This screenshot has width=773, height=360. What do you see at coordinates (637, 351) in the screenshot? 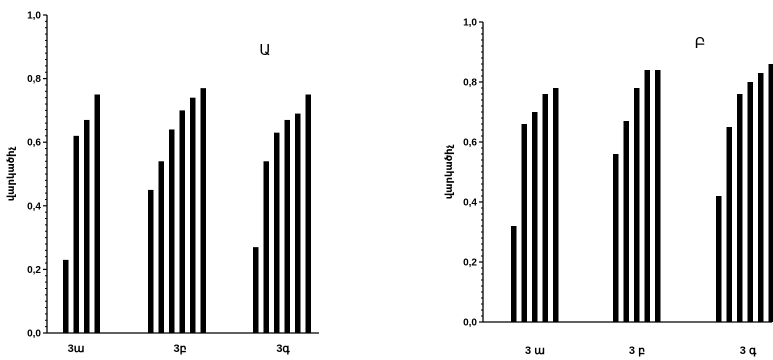
I see `chart-2-category-label: 3 բ` at bounding box center [637, 351].